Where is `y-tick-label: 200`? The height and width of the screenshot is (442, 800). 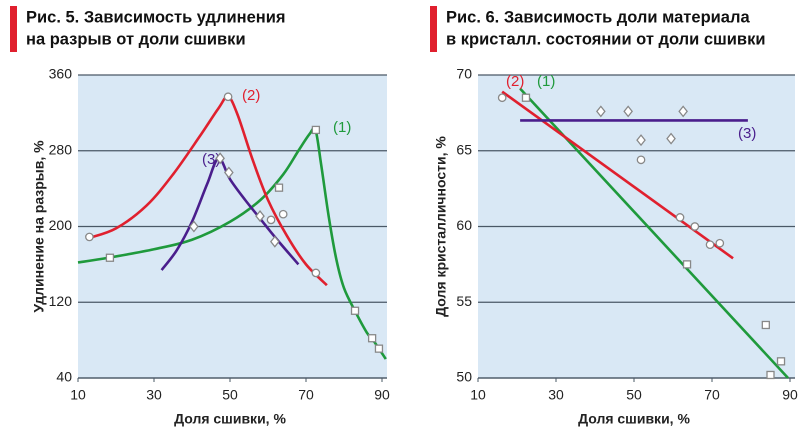
y-tick-label: 200 is located at coordinates (61, 225).